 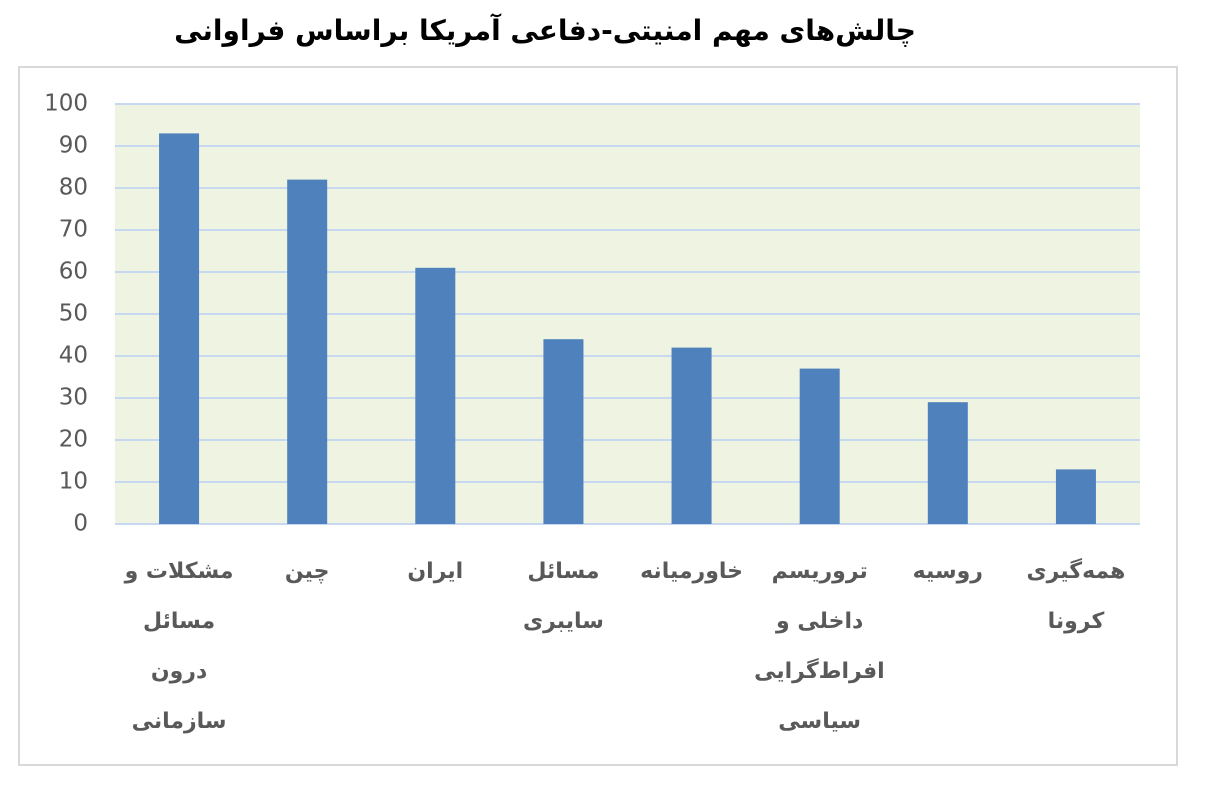 What do you see at coordinates (80, 524) in the screenshot?
I see `y-tick-label: 0` at bounding box center [80, 524].